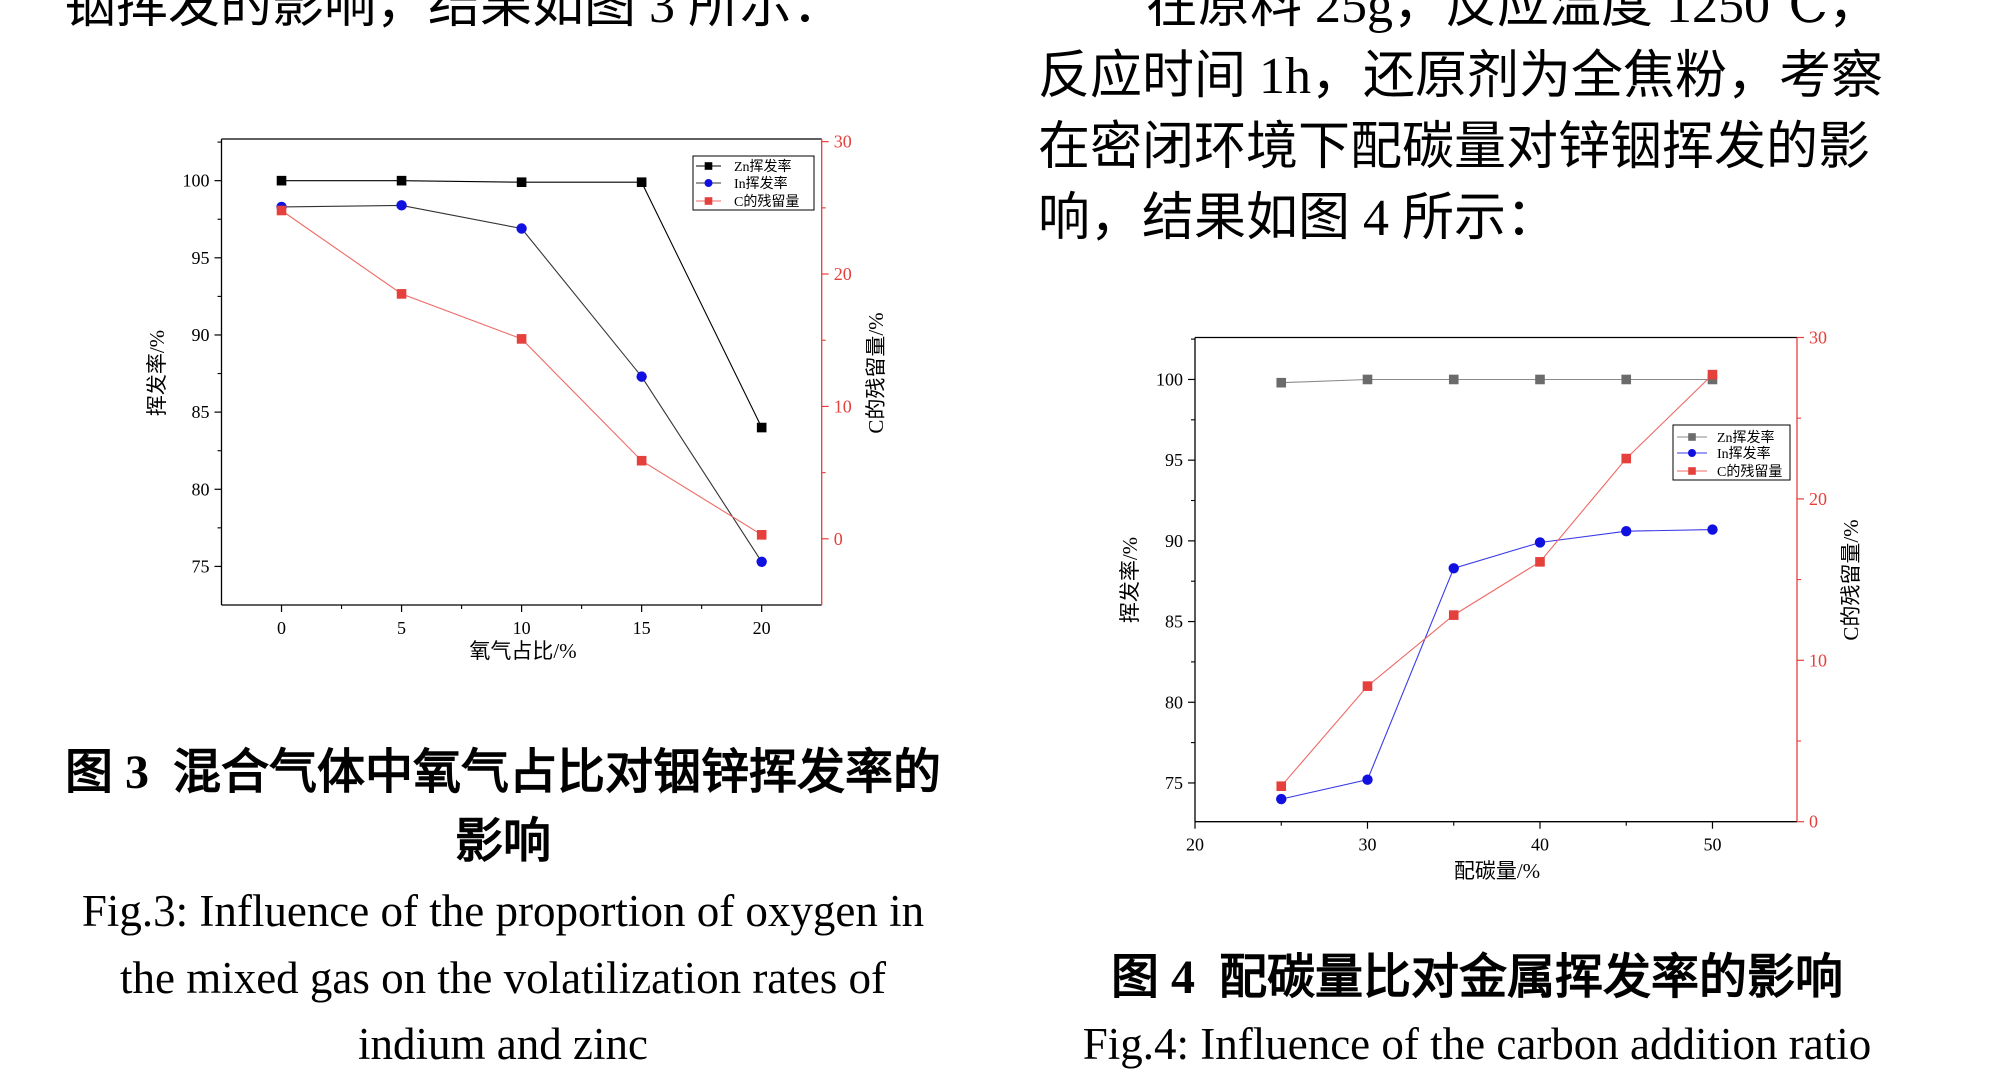 The image size is (2000, 1069). Describe the element at coordinates (1540, 845) in the screenshot. I see `x-tick-label: 40` at that location.